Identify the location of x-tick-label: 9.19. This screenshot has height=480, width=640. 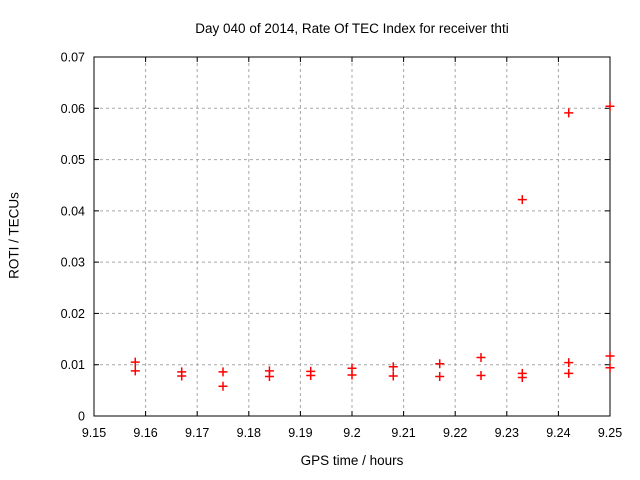
(300, 433).